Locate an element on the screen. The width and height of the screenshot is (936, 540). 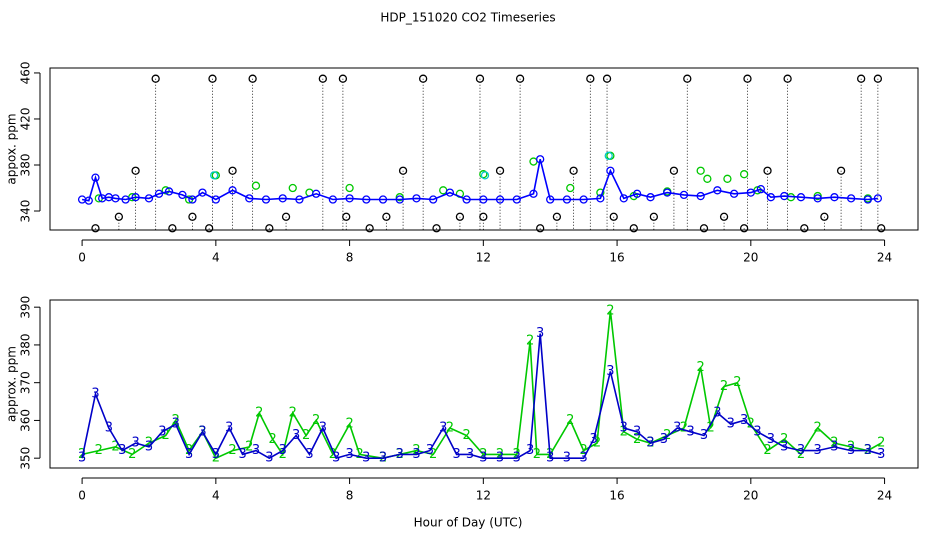
y-tick-label: 460 is located at coordinates (26, 72).